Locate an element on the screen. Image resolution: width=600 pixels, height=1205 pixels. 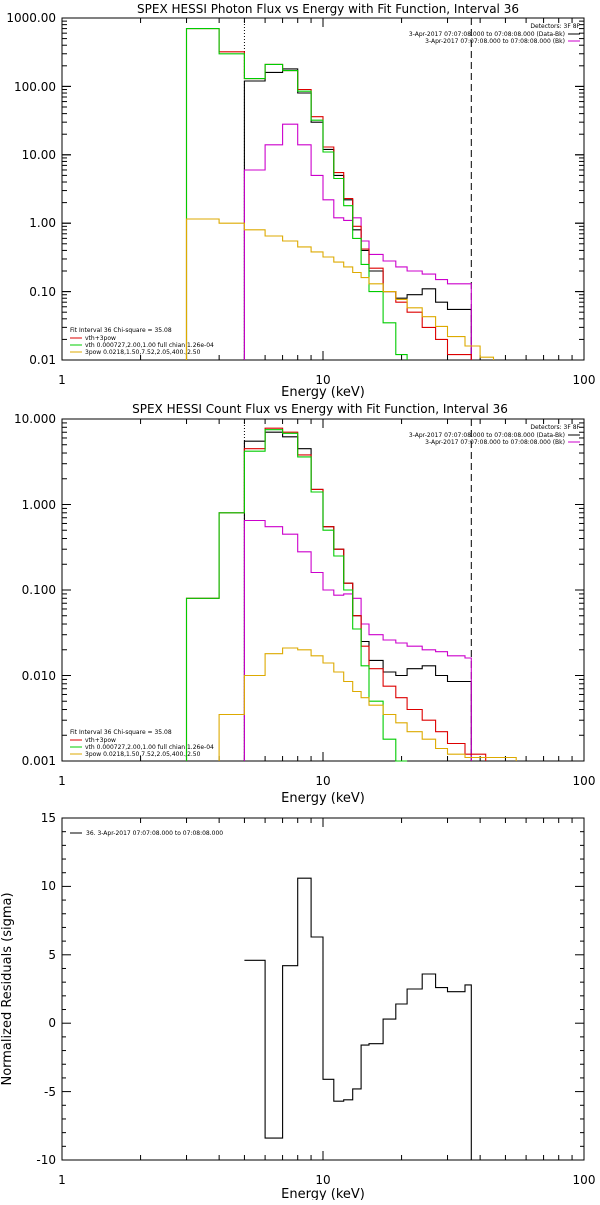
photon-y-tick-label: 0.10 is located at coordinates (42, 292).